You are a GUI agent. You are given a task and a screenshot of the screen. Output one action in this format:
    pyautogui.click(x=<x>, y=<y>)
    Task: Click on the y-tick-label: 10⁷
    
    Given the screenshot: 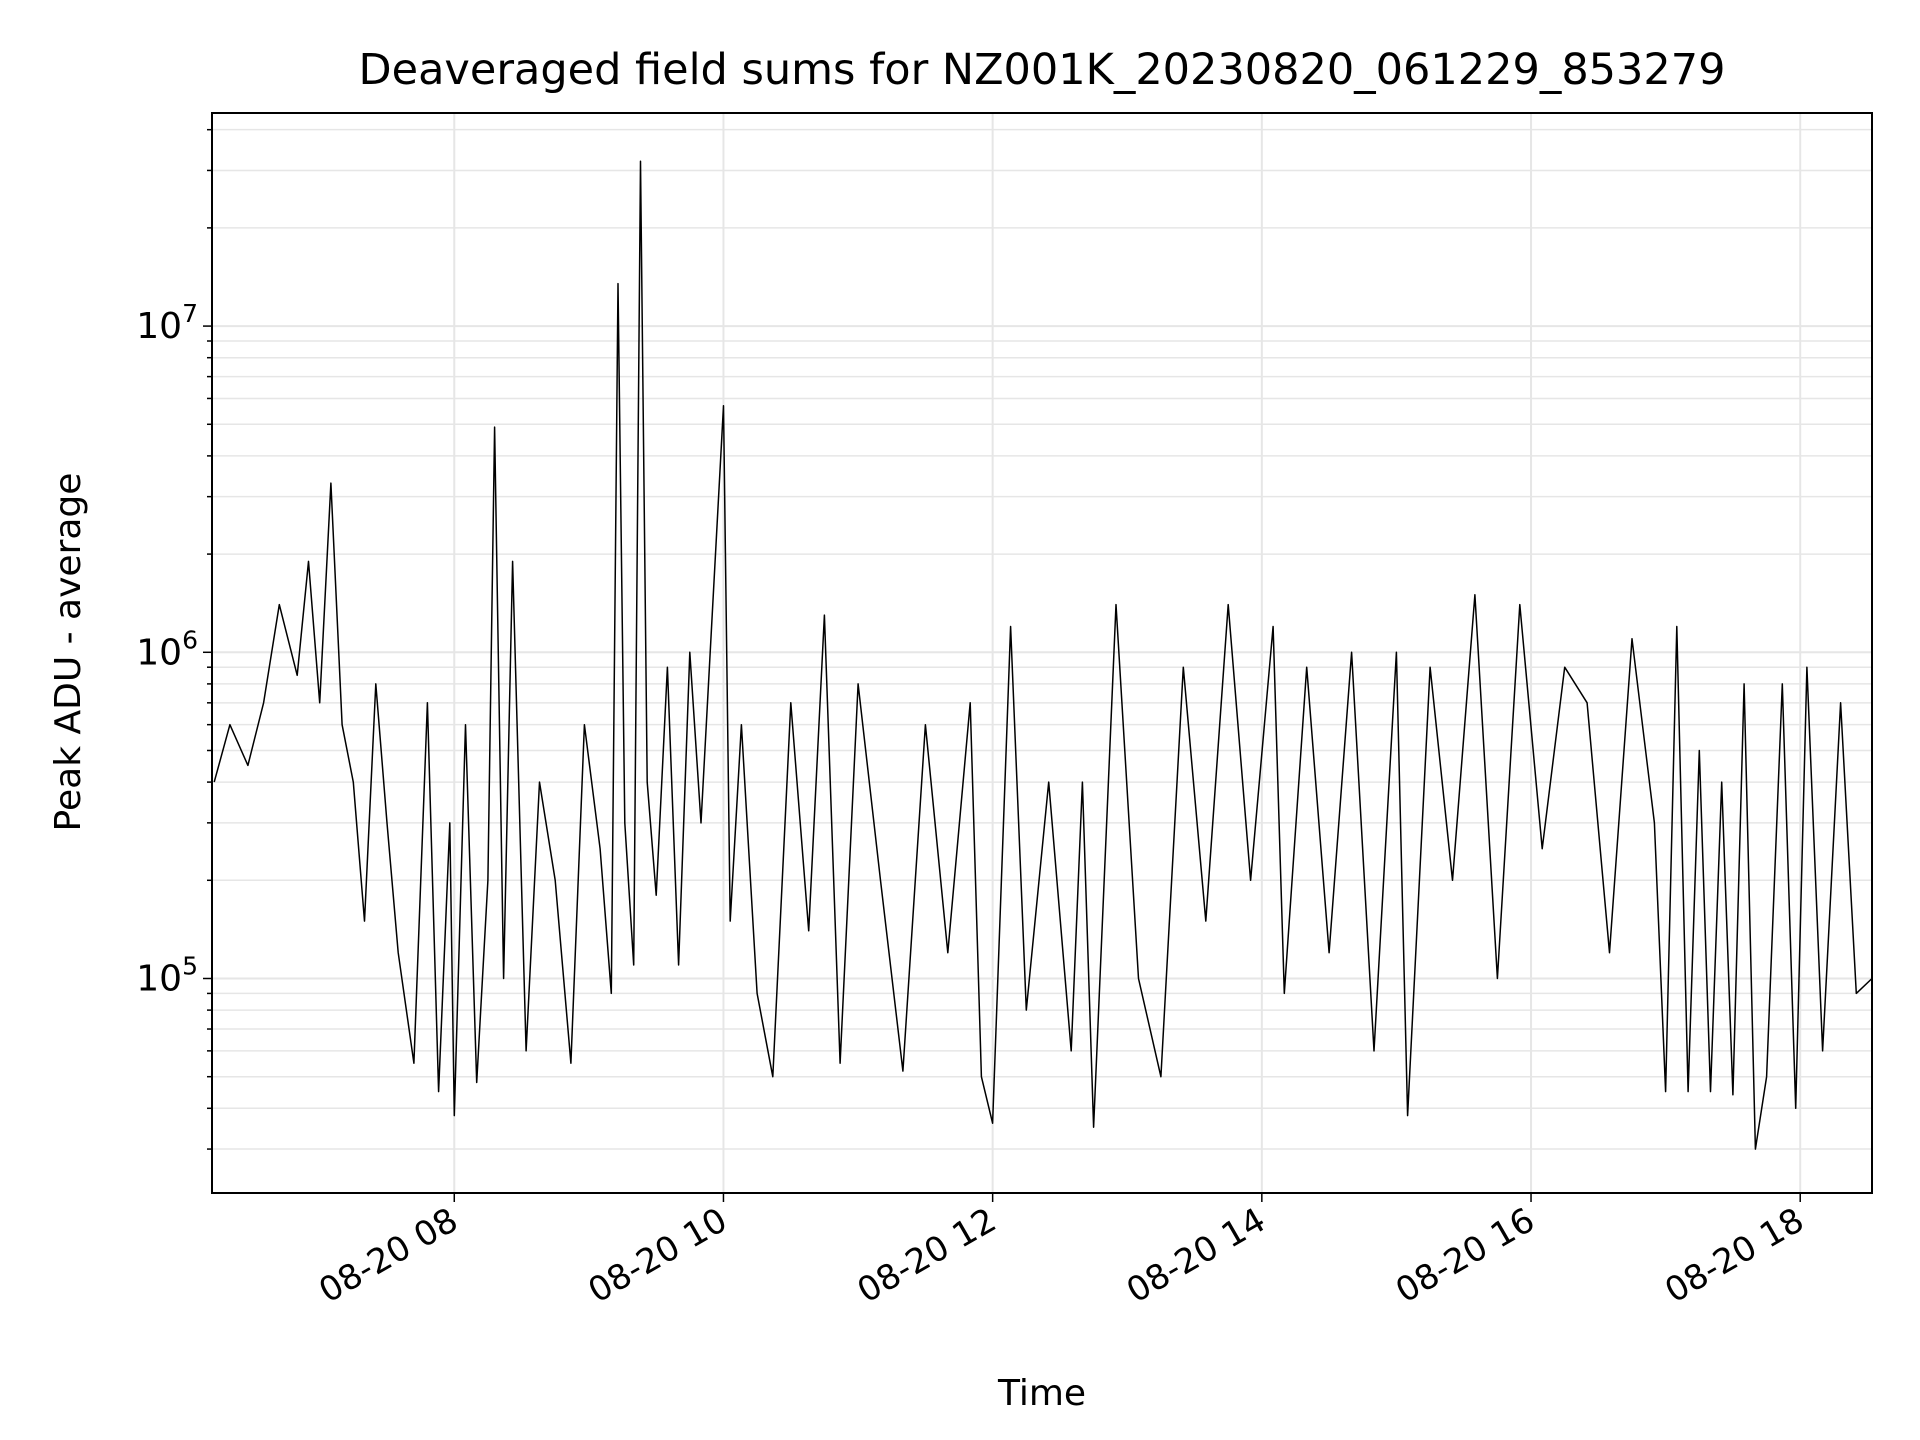 What is the action you would take?
    pyautogui.click(x=167, y=323)
    